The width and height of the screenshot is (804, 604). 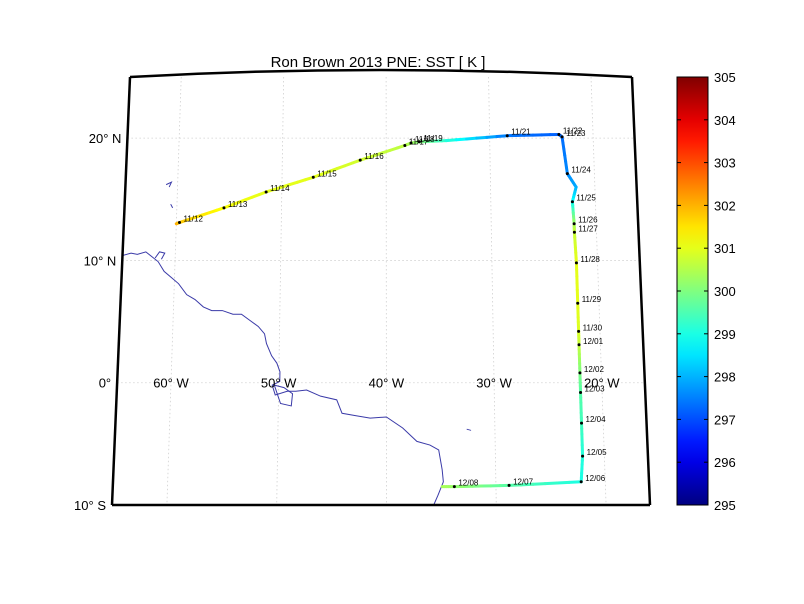 What do you see at coordinates (90, 505) in the screenshot?
I see `latitude-label: 10° S` at bounding box center [90, 505].